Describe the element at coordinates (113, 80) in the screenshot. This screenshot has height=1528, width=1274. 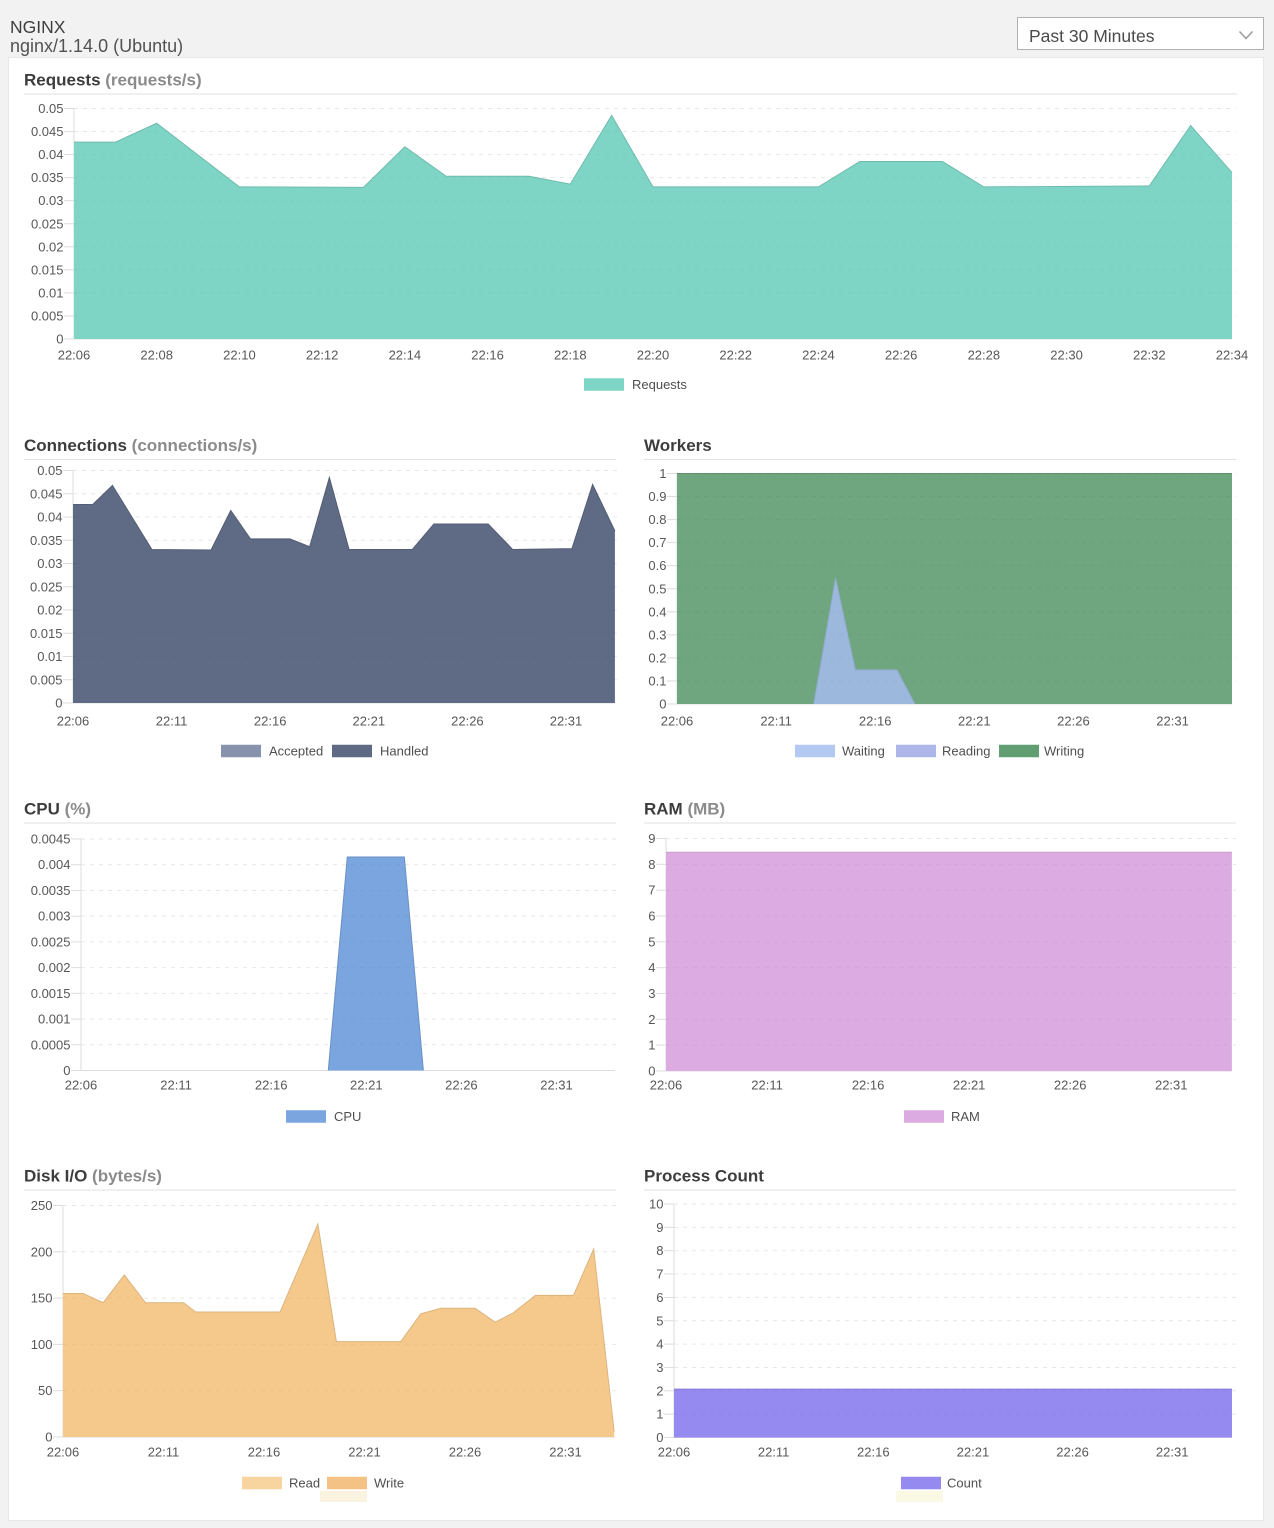
I see `svg-text: Requests (requests/s)` at that location.